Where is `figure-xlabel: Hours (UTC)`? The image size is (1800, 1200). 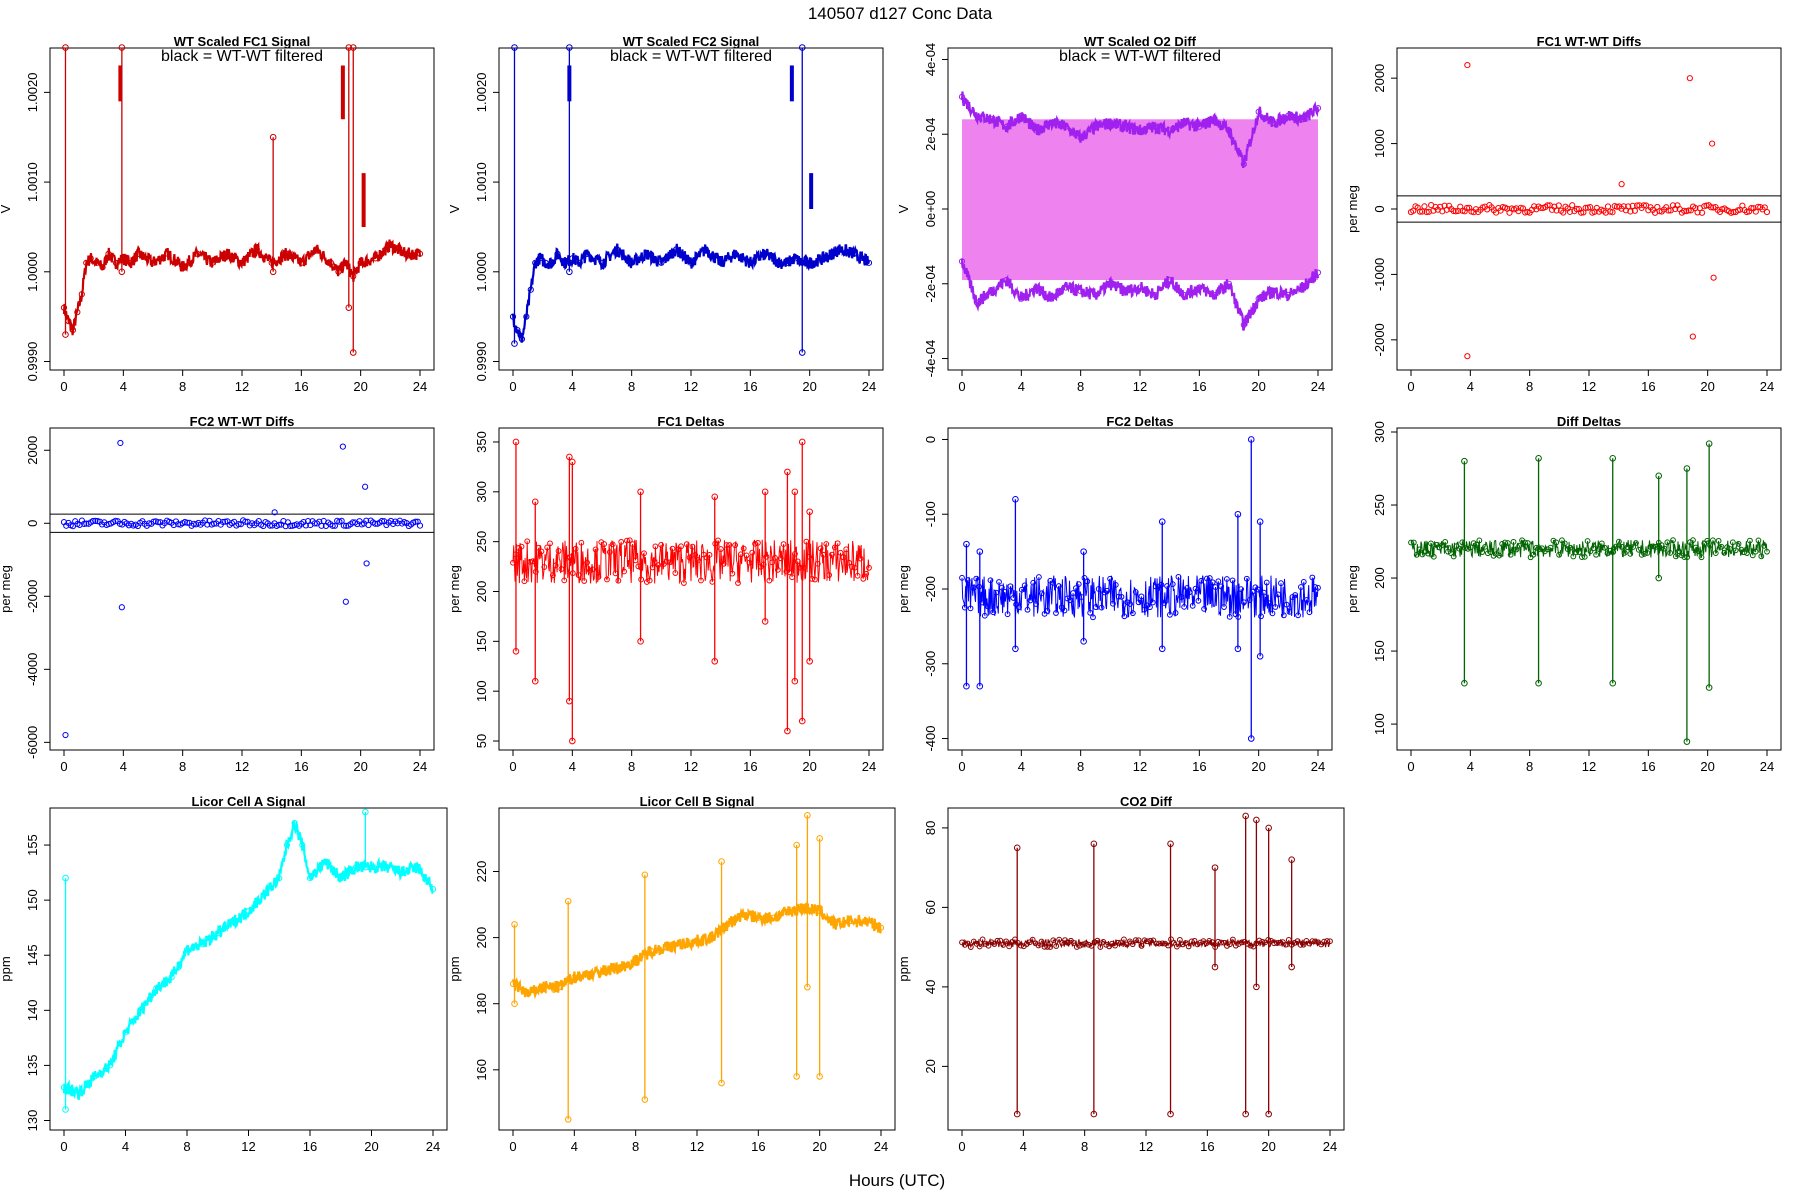 figure-xlabel: Hours (UTC) is located at coordinates (897, 1180).